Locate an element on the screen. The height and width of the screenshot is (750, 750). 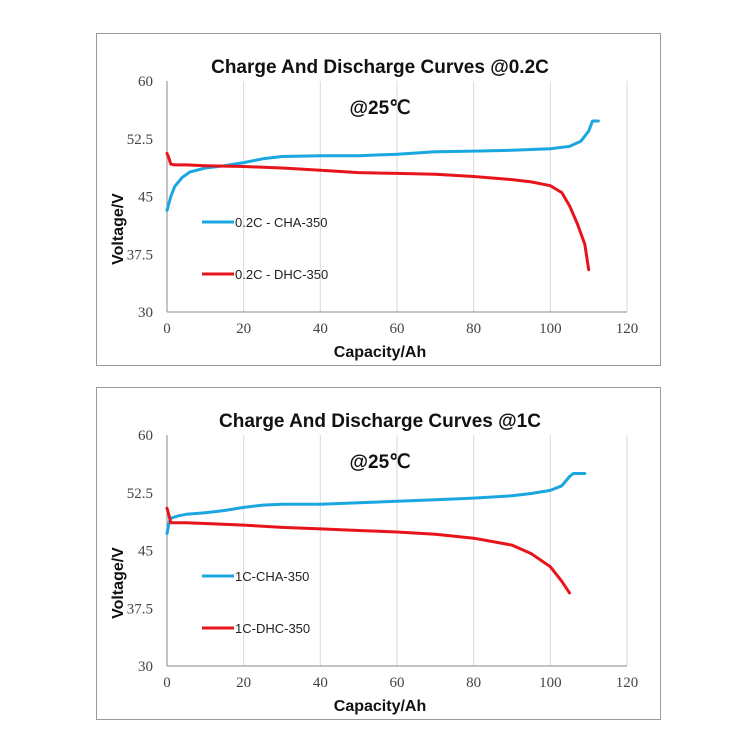
legend-label: 0.2C - CHA-350 is located at coordinates (281, 222).